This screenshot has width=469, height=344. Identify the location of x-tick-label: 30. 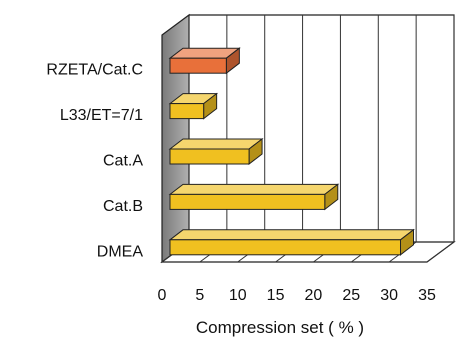
(389, 295).